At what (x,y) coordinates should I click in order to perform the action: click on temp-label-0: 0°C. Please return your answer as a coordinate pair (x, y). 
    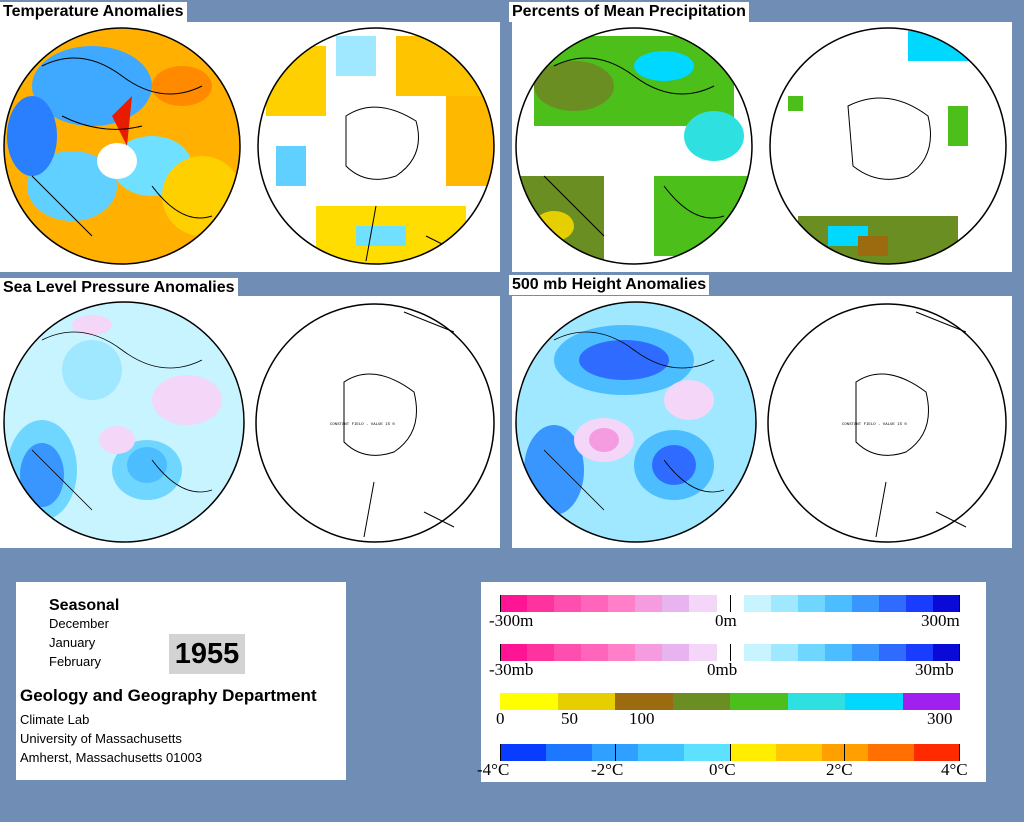
    Looking at the image, I should click on (722, 769).